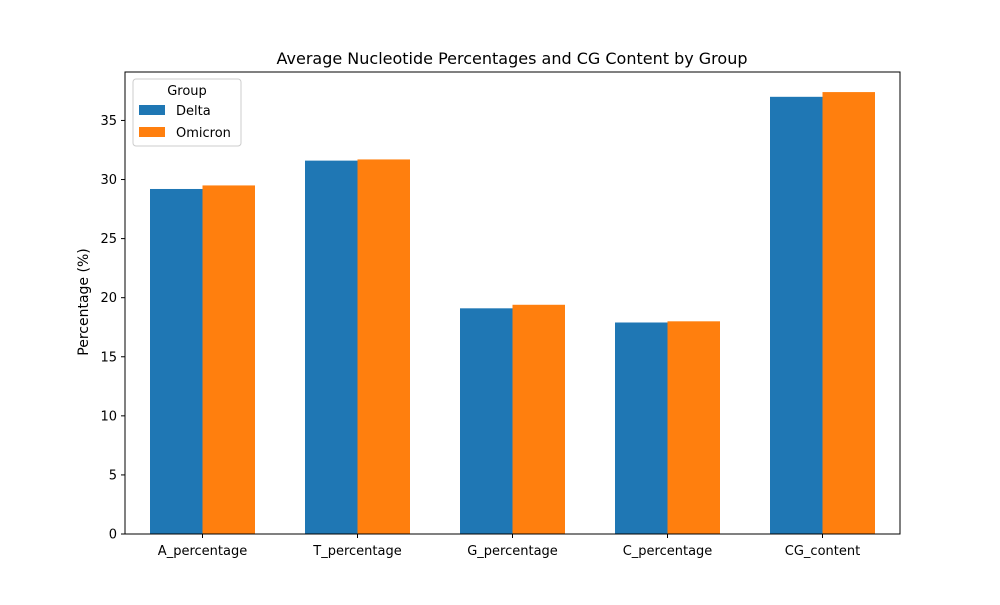  Describe the element at coordinates (152, 132) in the screenshot. I see `legend-swatch-omicron` at that location.